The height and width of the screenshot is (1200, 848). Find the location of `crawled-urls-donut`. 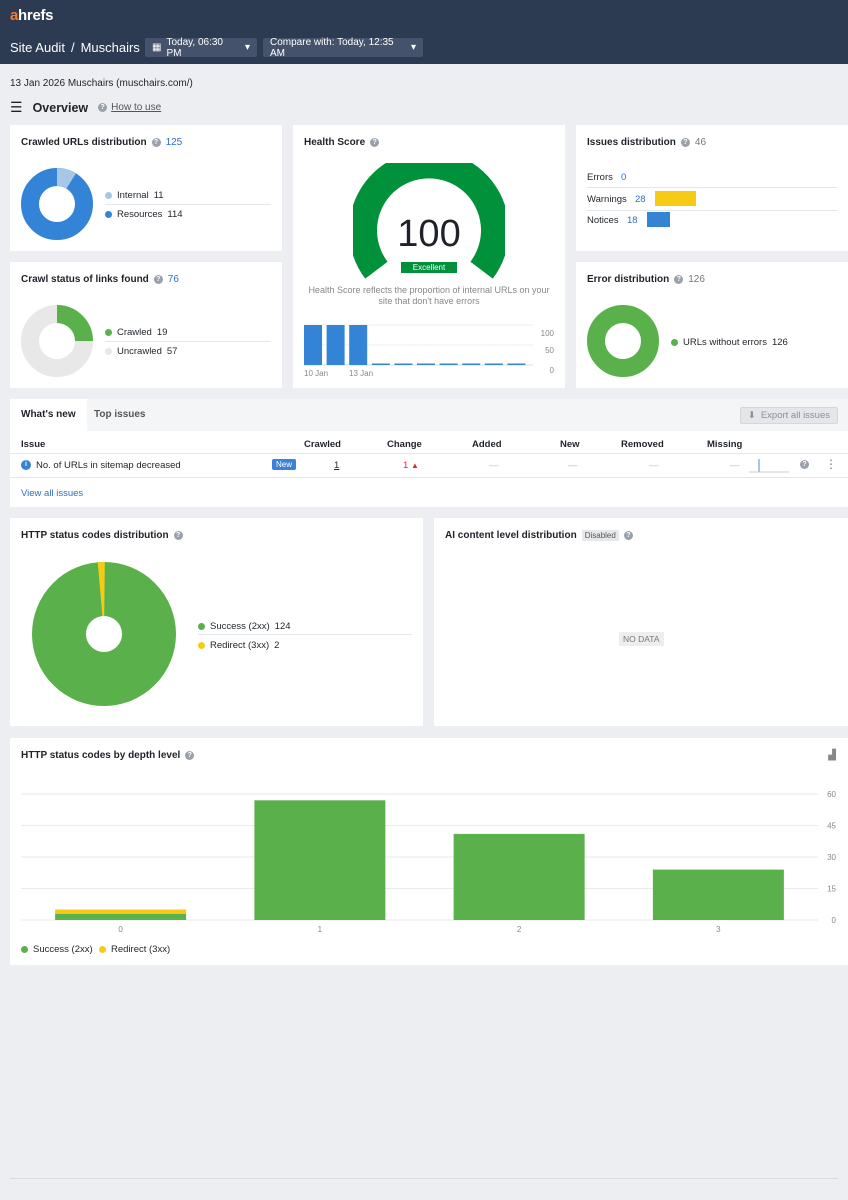

crawled-urls-donut is located at coordinates (57, 204).